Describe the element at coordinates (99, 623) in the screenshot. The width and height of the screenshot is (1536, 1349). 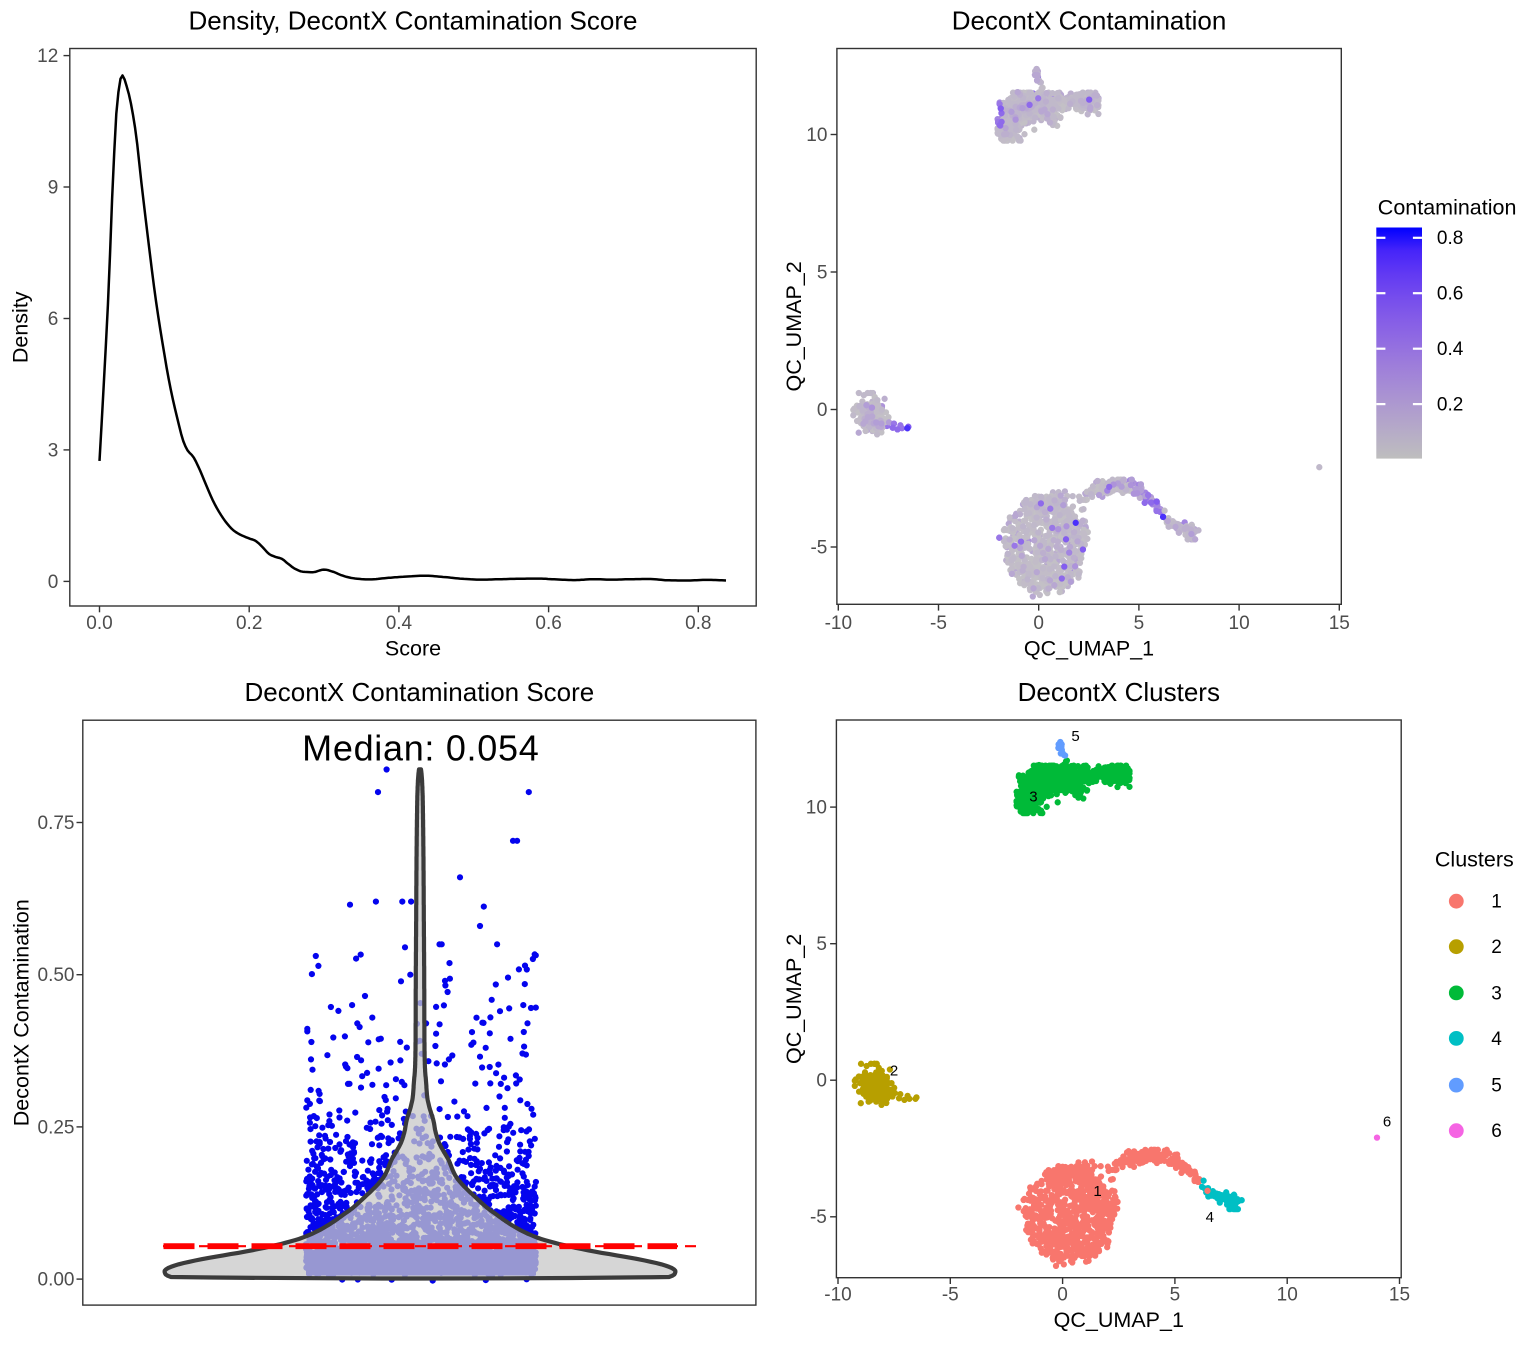
I see `svg-text: 0.0` at that location.